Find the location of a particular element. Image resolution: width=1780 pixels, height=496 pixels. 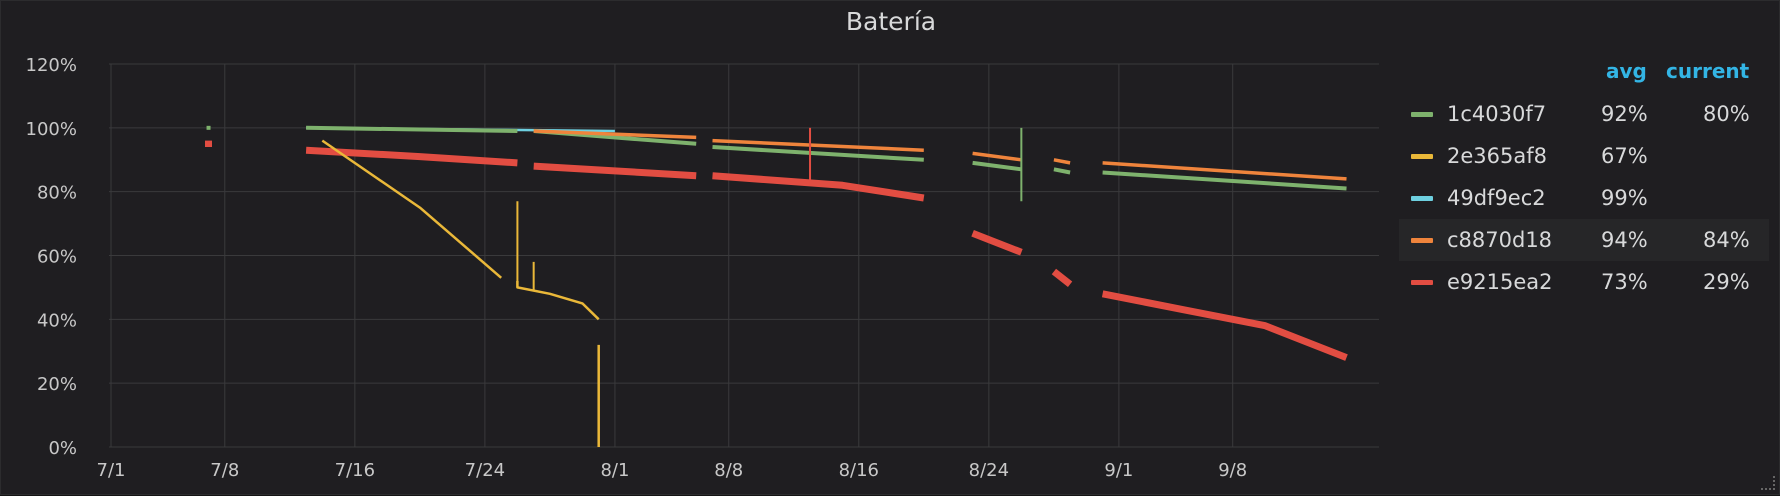

x-tick-label: 7/16 is located at coordinates (355, 470).